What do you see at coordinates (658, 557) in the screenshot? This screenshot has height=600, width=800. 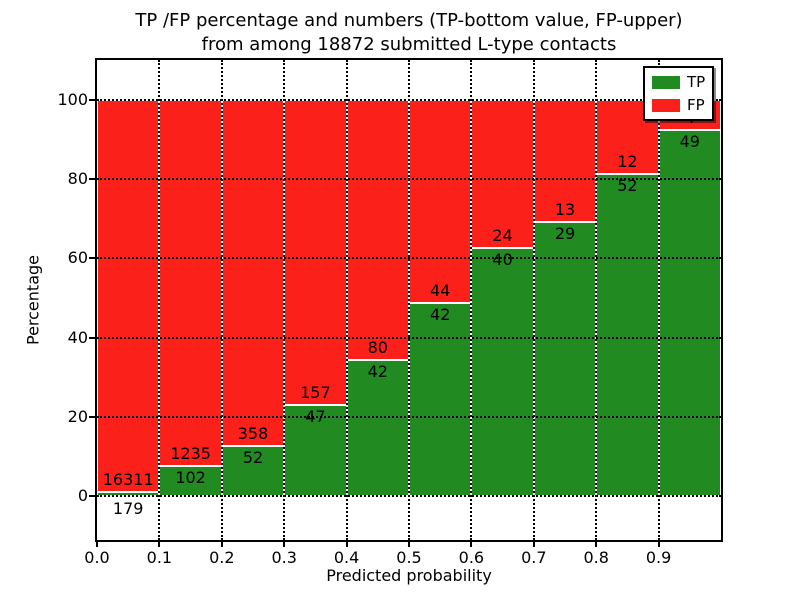 I see `x-tick-label: 0.9` at bounding box center [658, 557].